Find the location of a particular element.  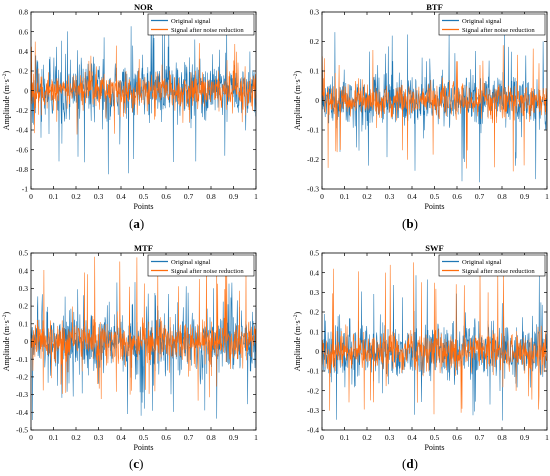

y-tick-label: -0.4 is located at coordinates (22, 130).